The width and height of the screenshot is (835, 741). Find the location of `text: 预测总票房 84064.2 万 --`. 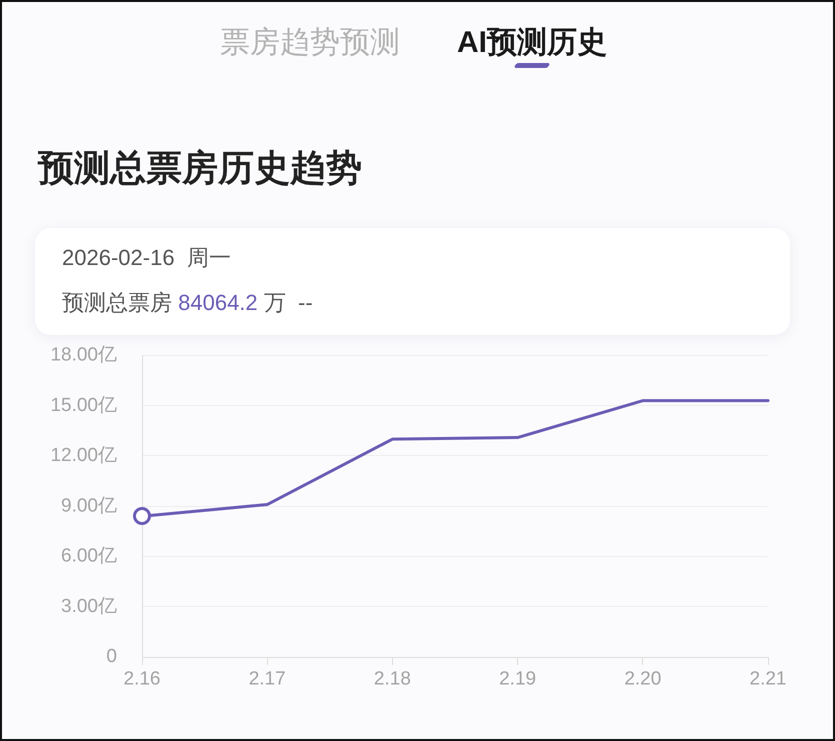

text: 预测总票房 84064.2 万 -- is located at coordinates (187, 303).